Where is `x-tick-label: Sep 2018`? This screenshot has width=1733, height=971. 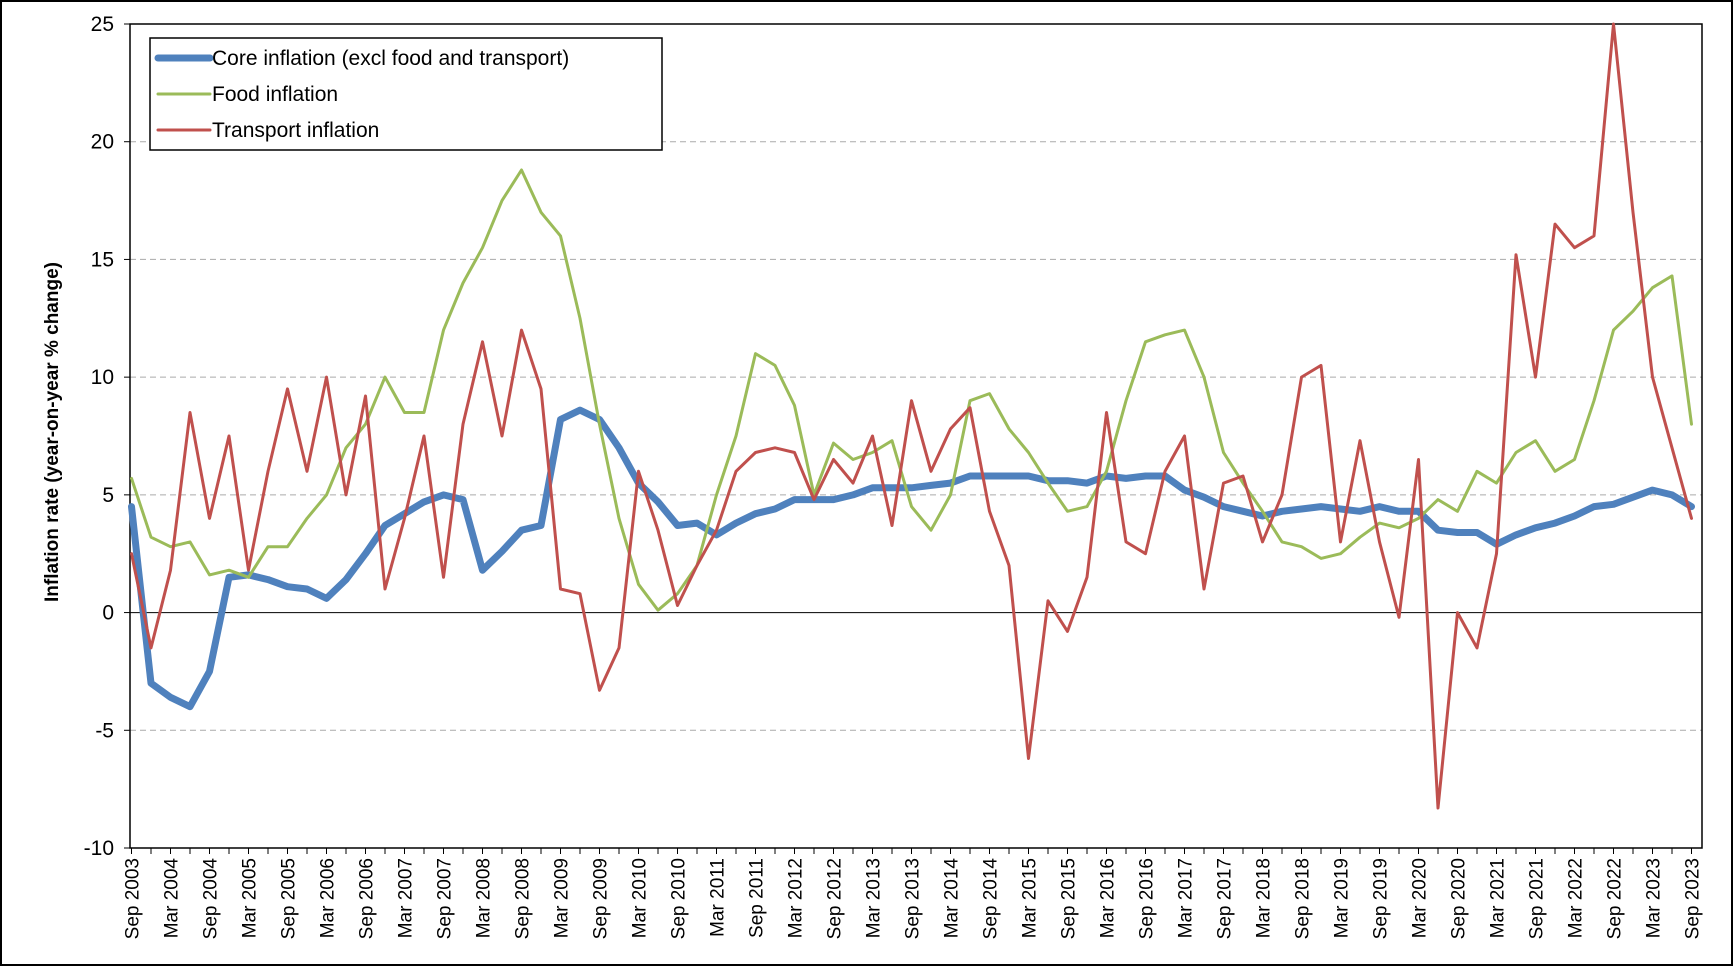 x-tick-label: Sep 2018 is located at coordinates (1303, 898).